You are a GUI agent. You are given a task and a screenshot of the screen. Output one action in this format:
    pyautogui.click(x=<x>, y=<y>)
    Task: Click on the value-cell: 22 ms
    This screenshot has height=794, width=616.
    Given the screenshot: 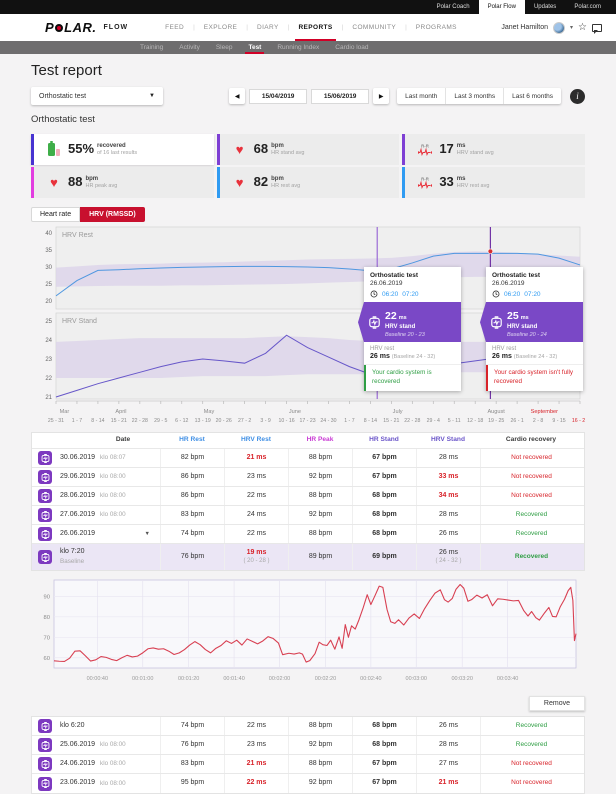 What is the action you would take?
    pyautogui.click(x=256, y=783)
    